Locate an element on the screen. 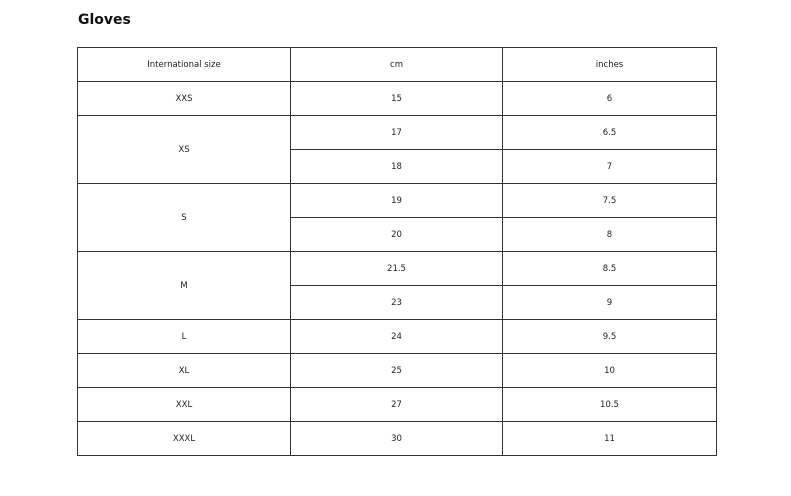 The image size is (791, 496). size-cell: S is located at coordinates (184, 217).